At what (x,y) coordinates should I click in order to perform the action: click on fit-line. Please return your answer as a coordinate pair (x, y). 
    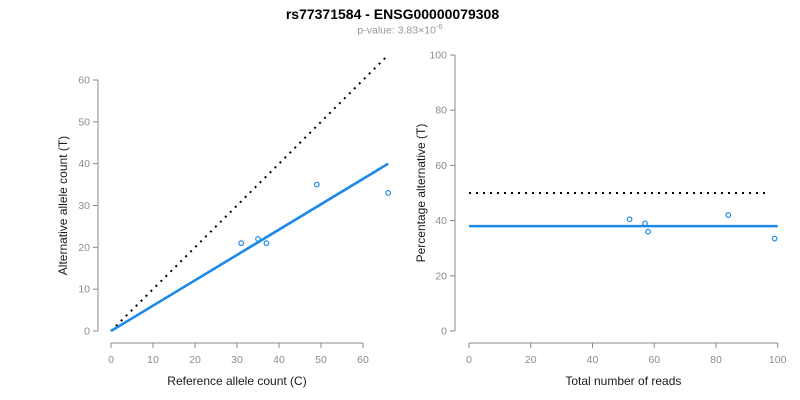
    Looking at the image, I should click on (249, 247).